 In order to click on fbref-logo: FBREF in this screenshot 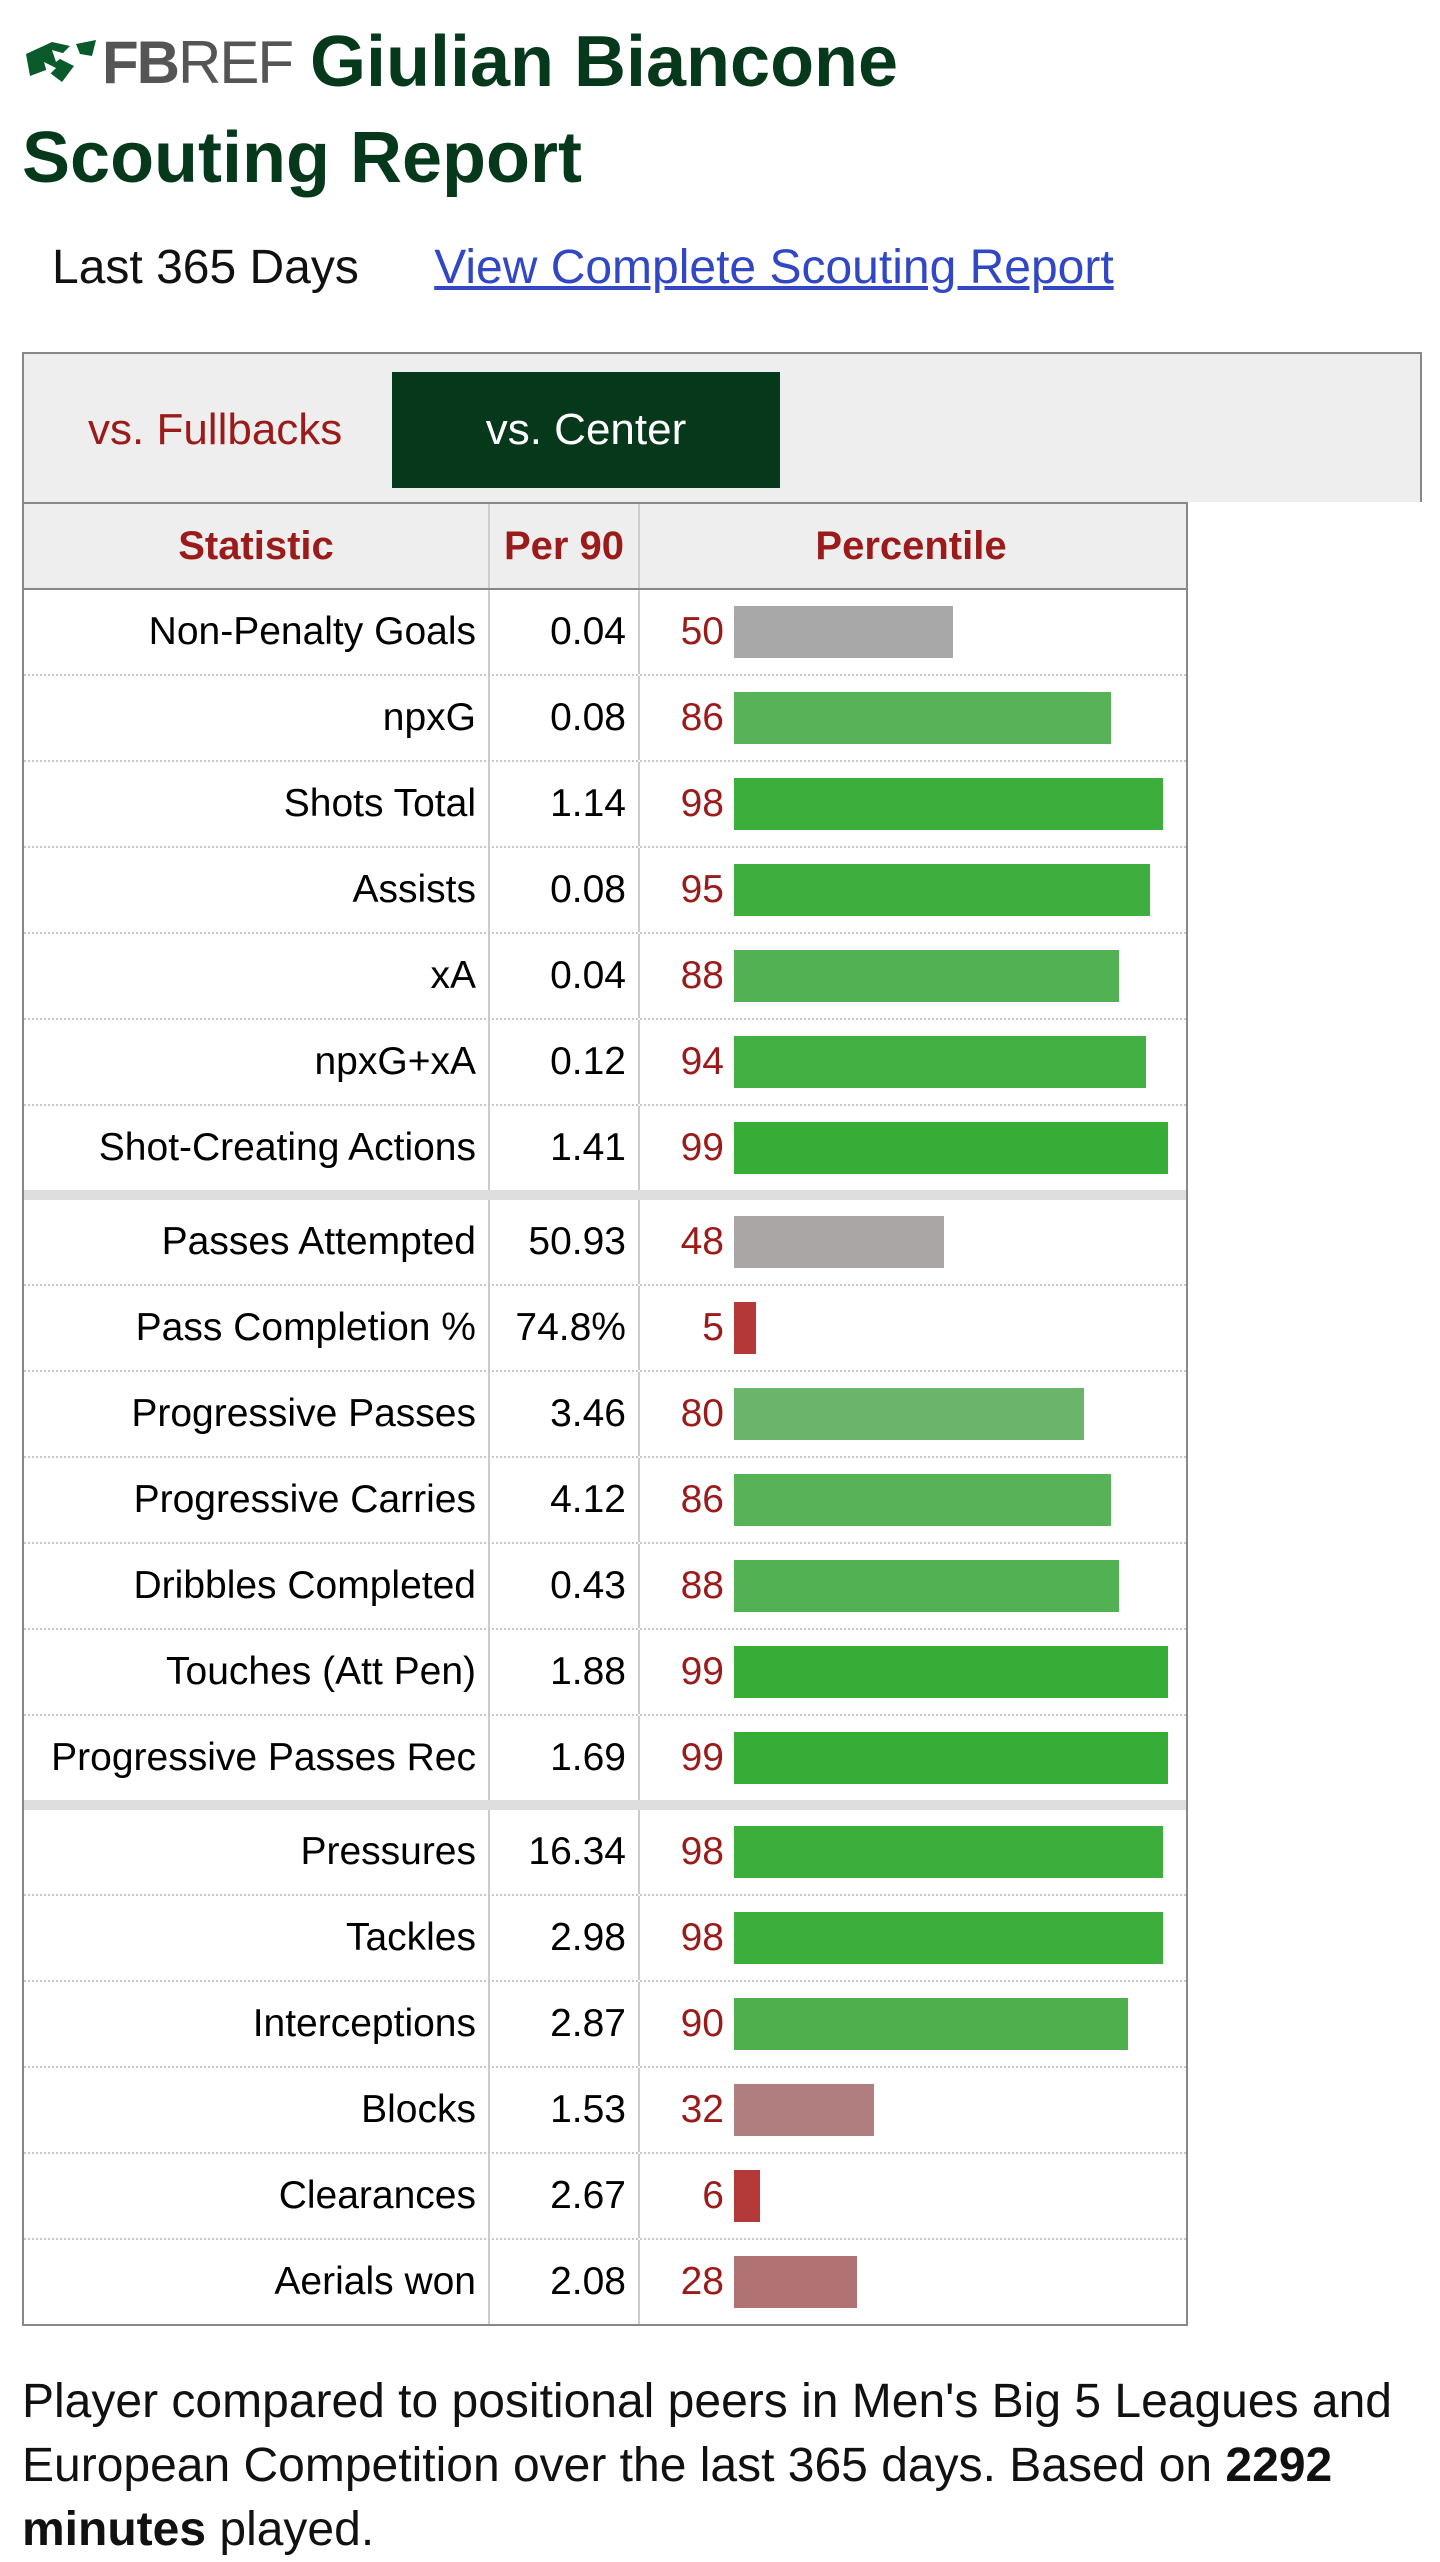, I will do `click(158, 62)`.